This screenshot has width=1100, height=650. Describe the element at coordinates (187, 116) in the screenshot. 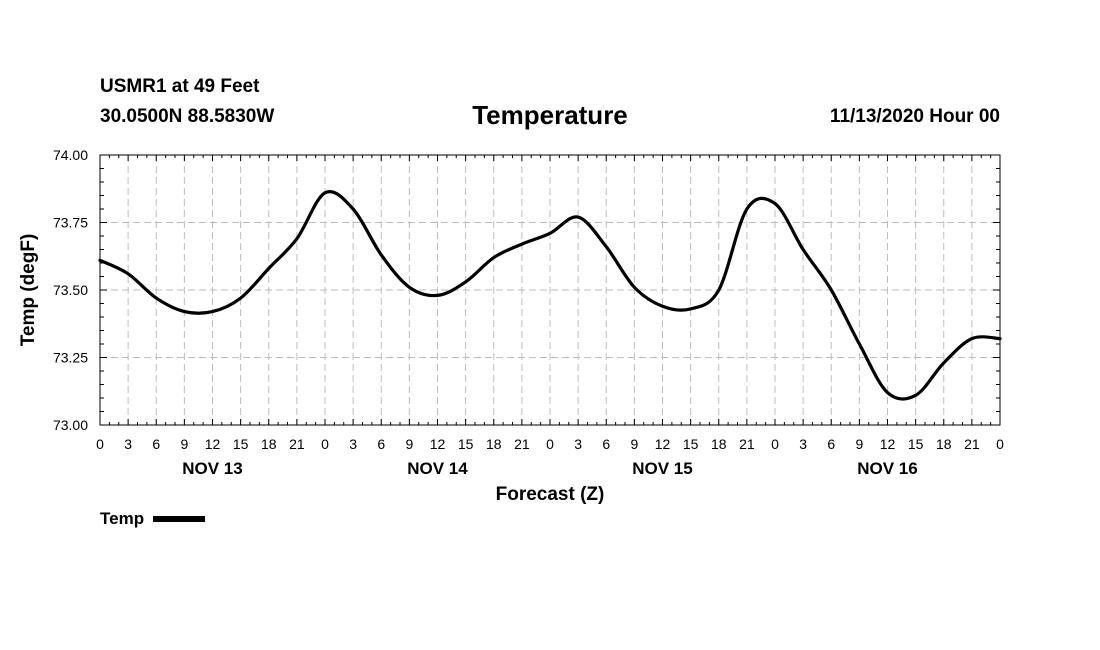

I see `coordinates-label: 30.0500N 88.5830W` at that location.